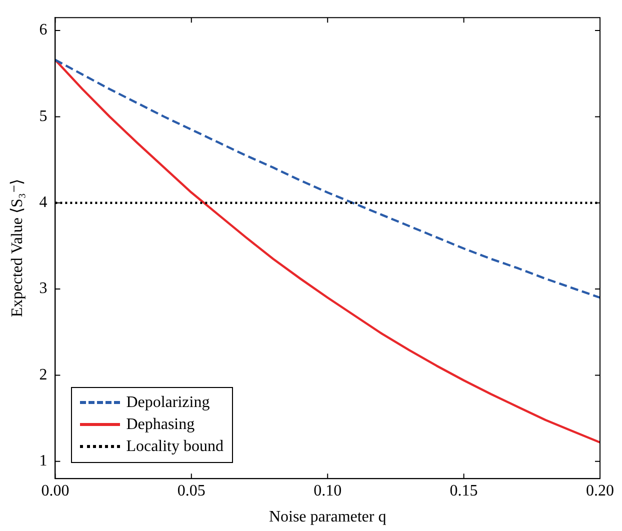 Image resolution: width=622 pixels, height=531 pixels. Describe the element at coordinates (327, 517) in the screenshot. I see `x-axis-title: Noise parameter q` at that location.